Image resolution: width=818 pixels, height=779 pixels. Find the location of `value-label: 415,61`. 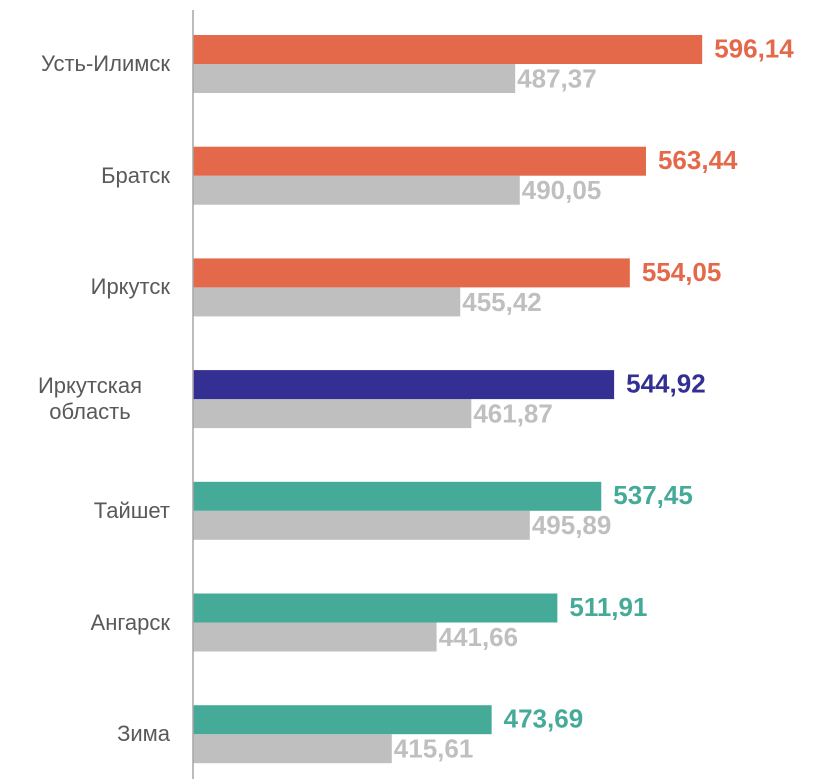

value-label: 415,61 is located at coordinates (434, 749).